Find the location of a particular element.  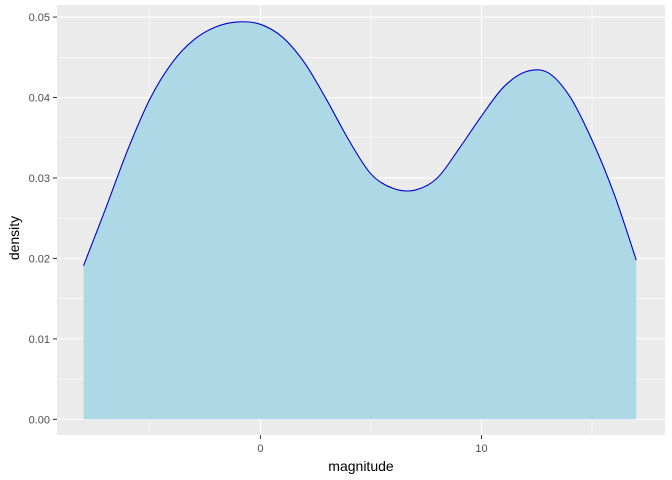

x-tick-label: 0 is located at coordinates (260, 449).